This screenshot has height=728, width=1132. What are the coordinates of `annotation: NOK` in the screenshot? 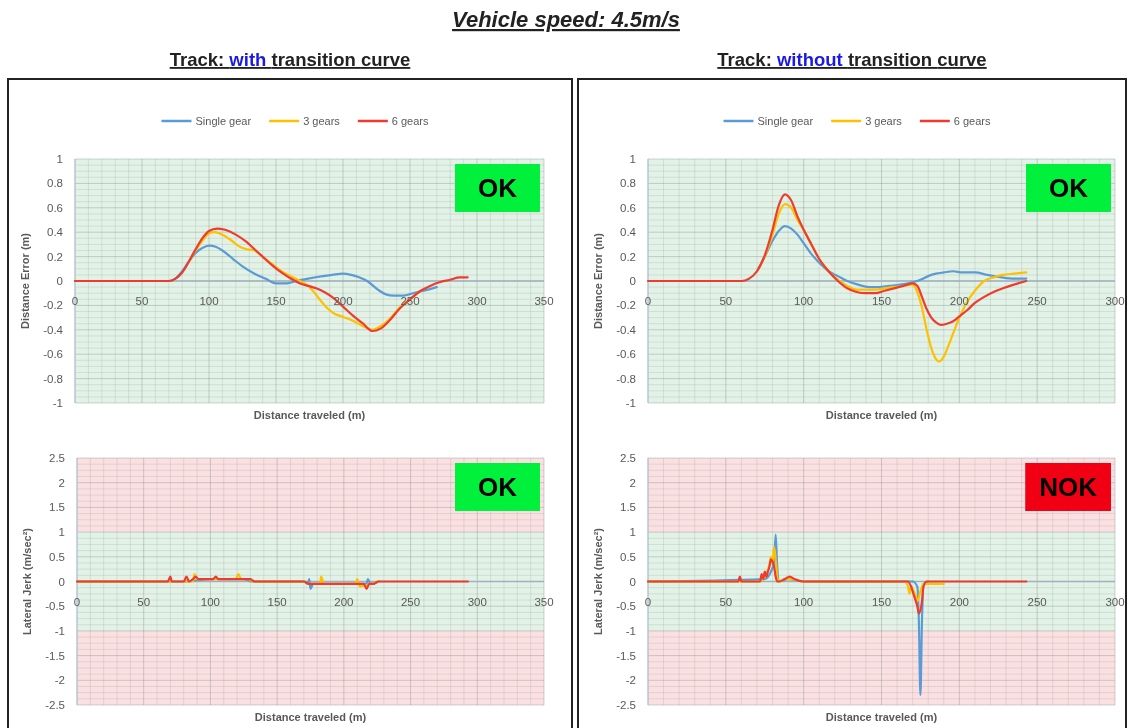 It's located at (1068, 487).